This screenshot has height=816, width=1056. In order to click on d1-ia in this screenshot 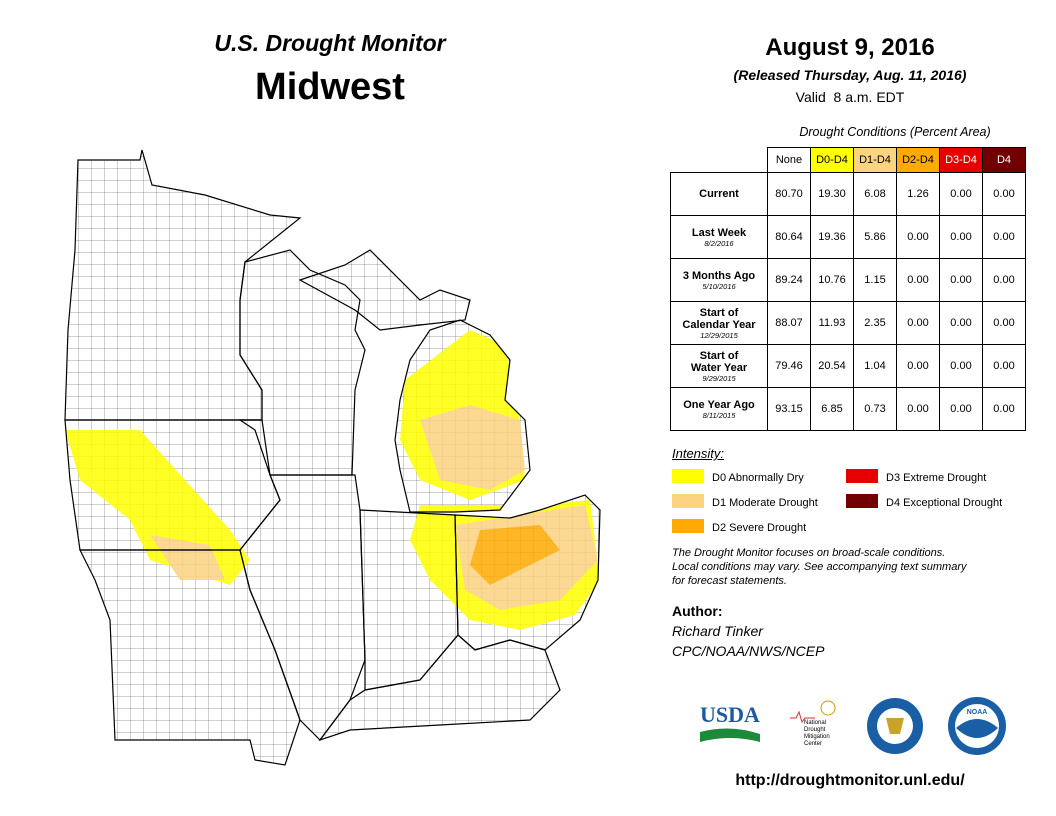, I will do `click(187, 557)`.